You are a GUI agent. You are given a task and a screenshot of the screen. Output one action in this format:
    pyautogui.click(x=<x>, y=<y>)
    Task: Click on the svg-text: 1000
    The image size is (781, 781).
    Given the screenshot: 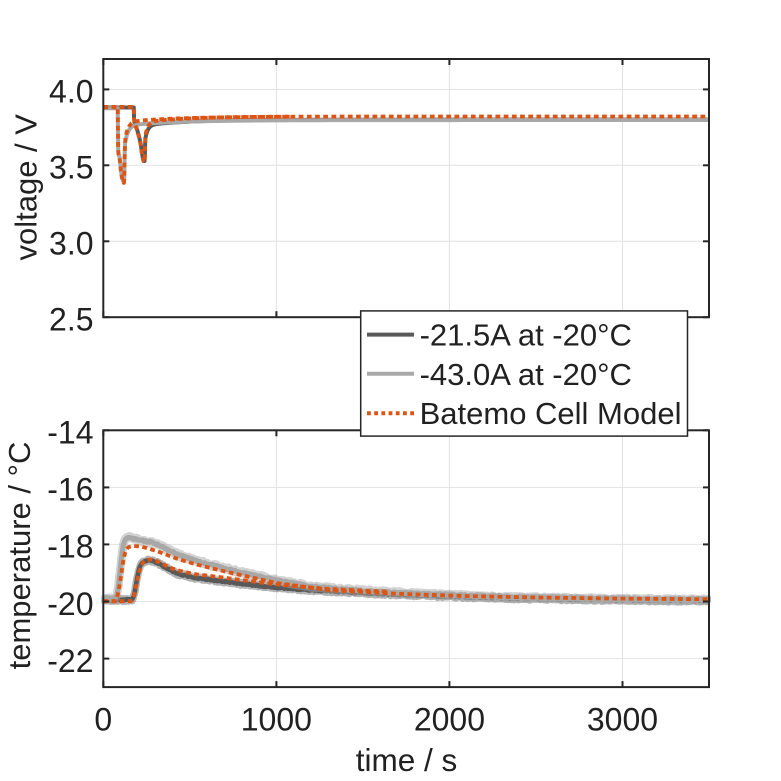 What is the action you would take?
    pyautogui.click(x=276, y=720)
    